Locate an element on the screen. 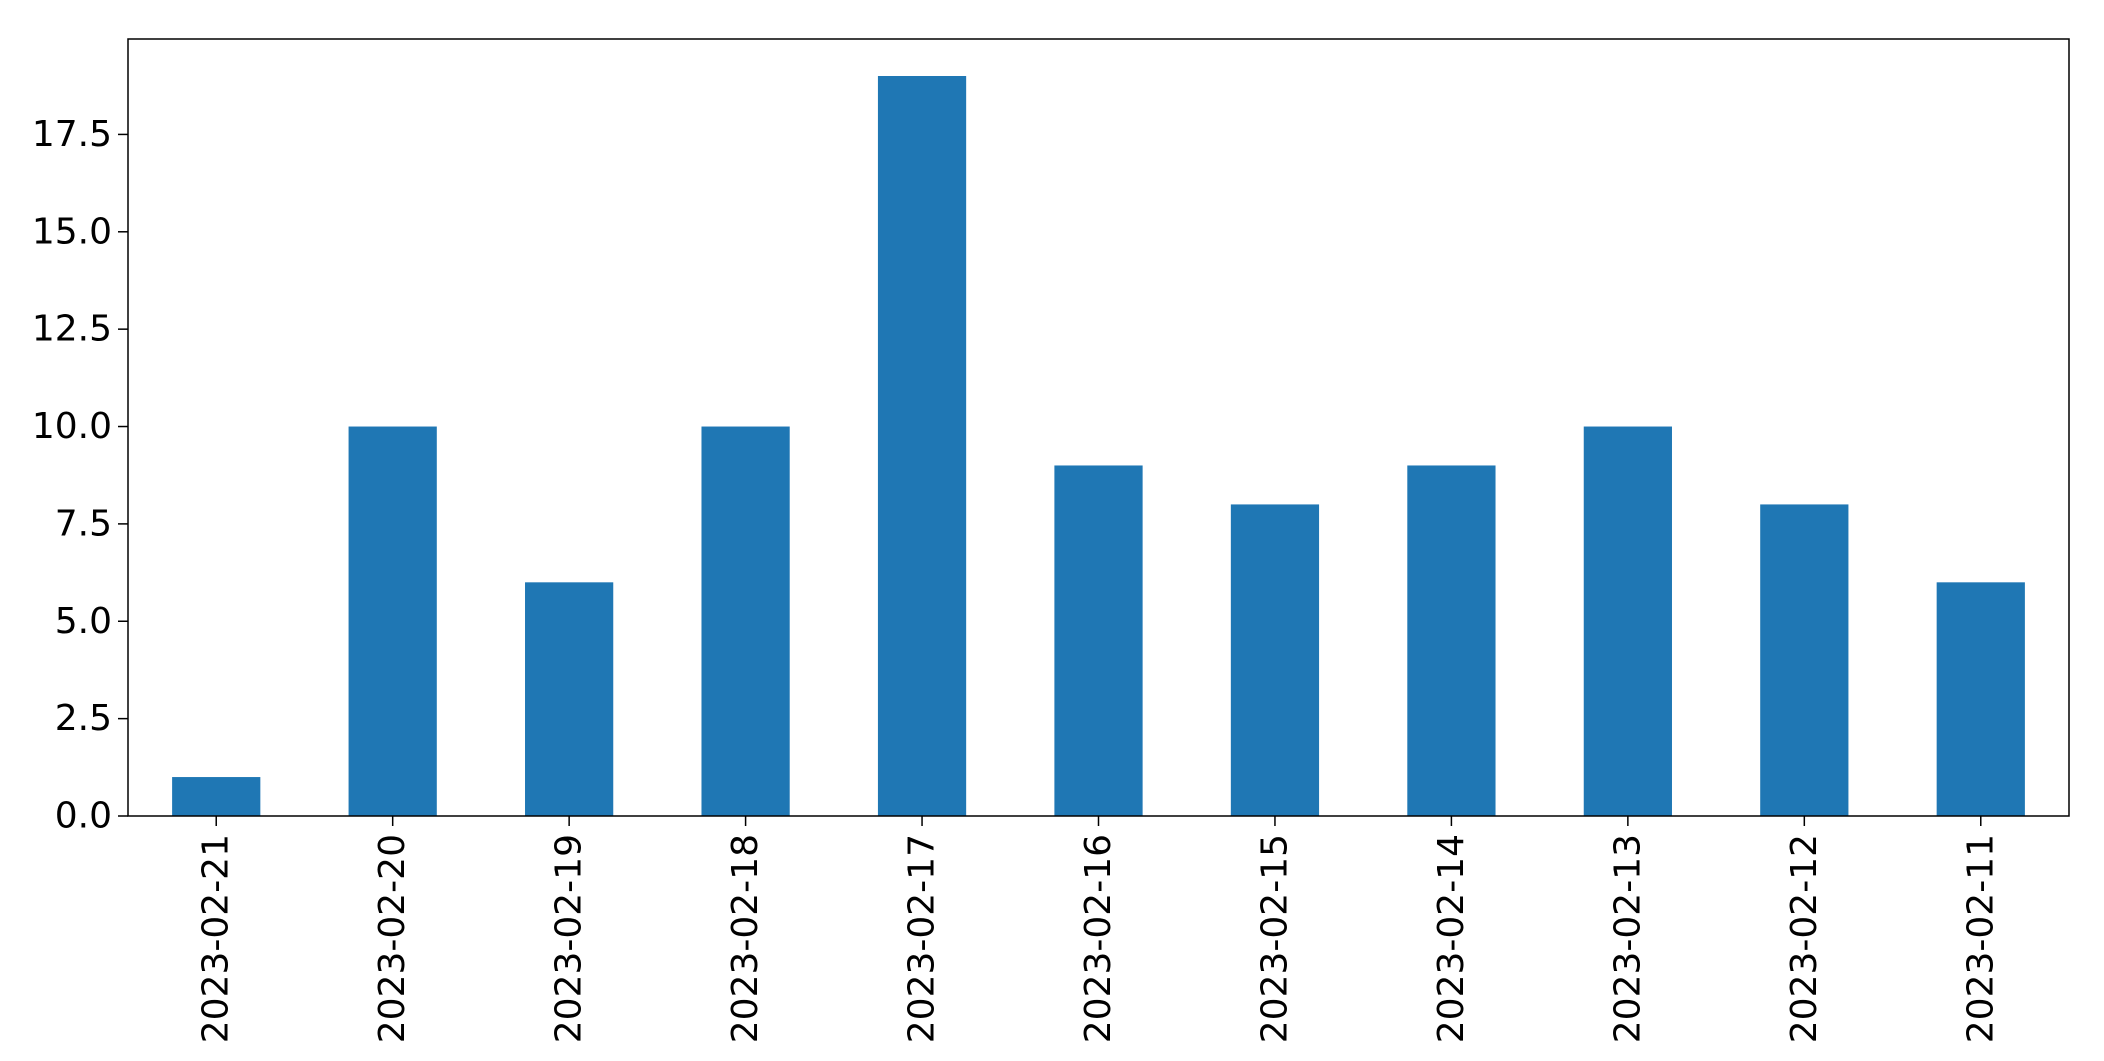 The image size is (2104, 1061). x-tick-label: 2023-02-18 is located at coordinates (745, 938).